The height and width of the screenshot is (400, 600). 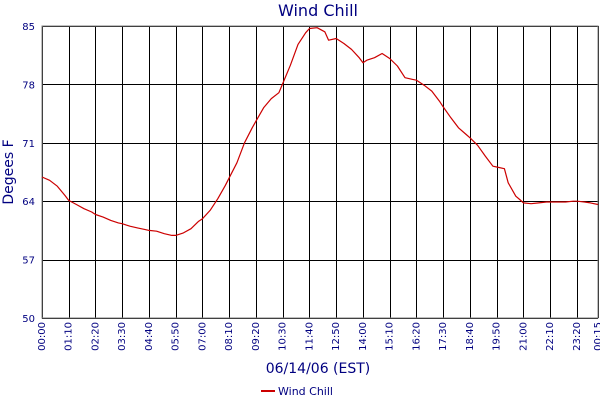 I want to click on y-tick-label: 85, so click(x=28, y=27).